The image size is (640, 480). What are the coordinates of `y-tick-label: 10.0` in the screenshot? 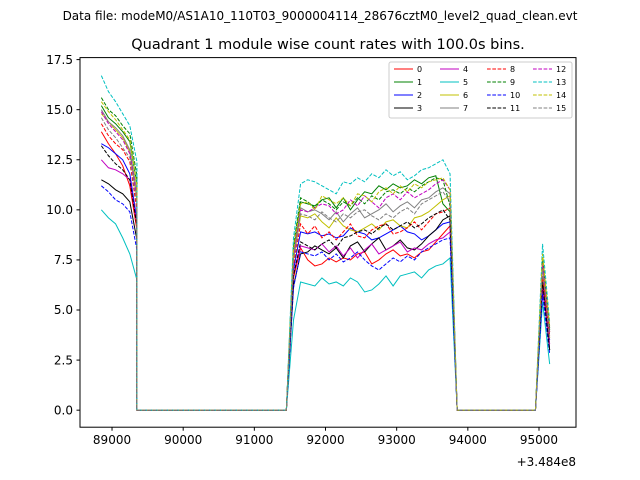 It's located at (59, 210).